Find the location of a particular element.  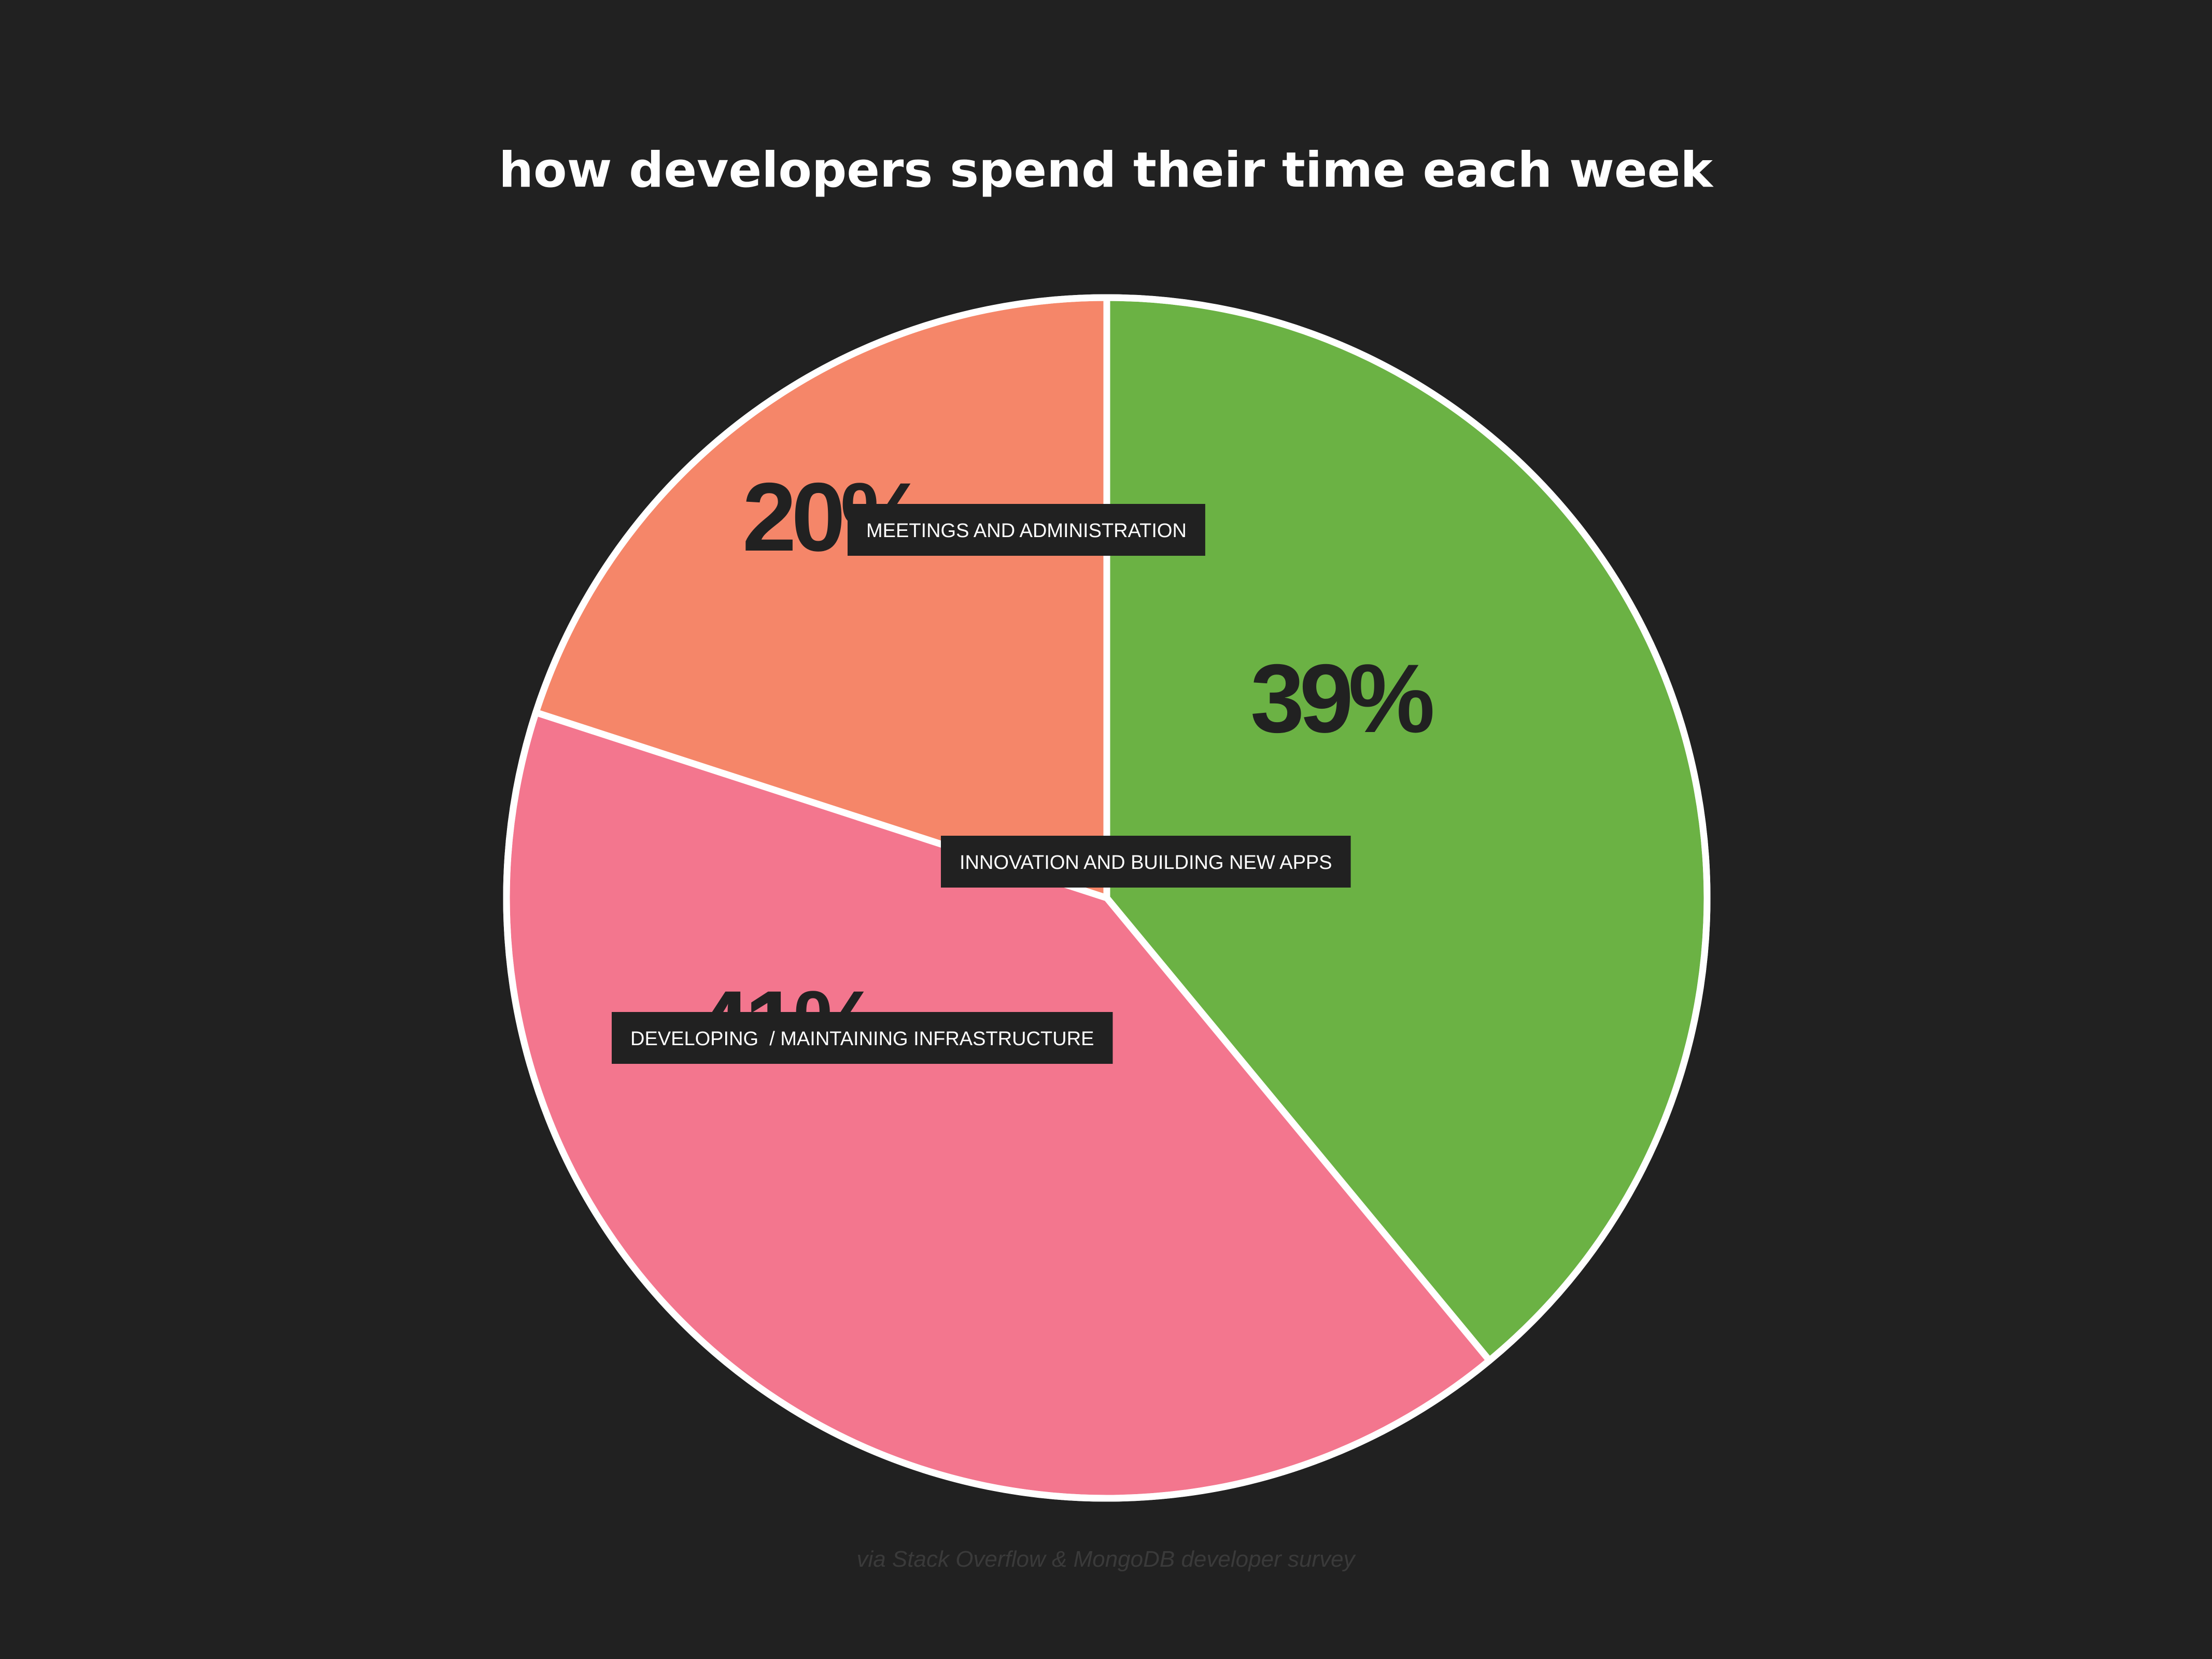

category-label-box-infrastructure is located at coordinates (862, 1038).